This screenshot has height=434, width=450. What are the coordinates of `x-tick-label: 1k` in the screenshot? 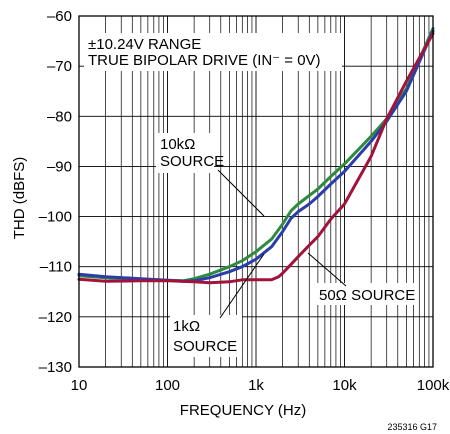 It's located at (256, 385).